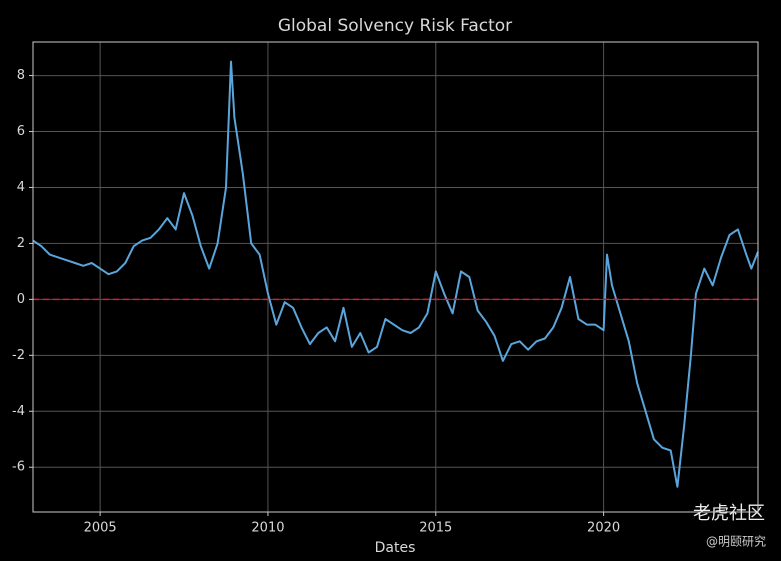  What do you see at coordinates (435, 528) in the screenshot?
I see `x-tick-label: 2015` at bounding box center [435, 528].